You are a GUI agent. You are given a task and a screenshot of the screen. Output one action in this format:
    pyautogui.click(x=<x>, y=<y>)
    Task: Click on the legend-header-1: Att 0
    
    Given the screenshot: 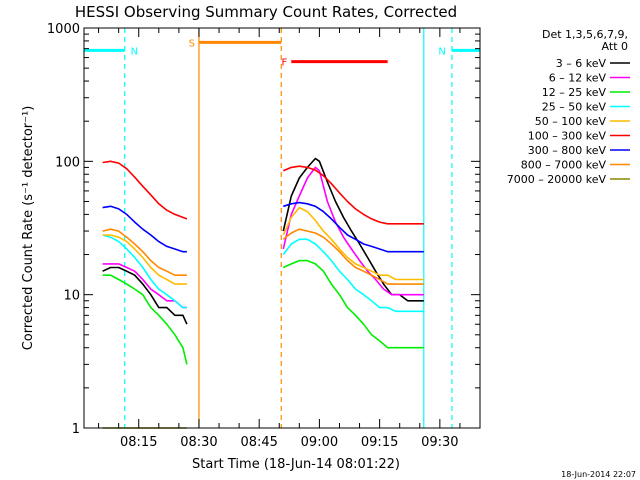 What is the action you would take?
    pyautogui.click(x=615, y=46)
    